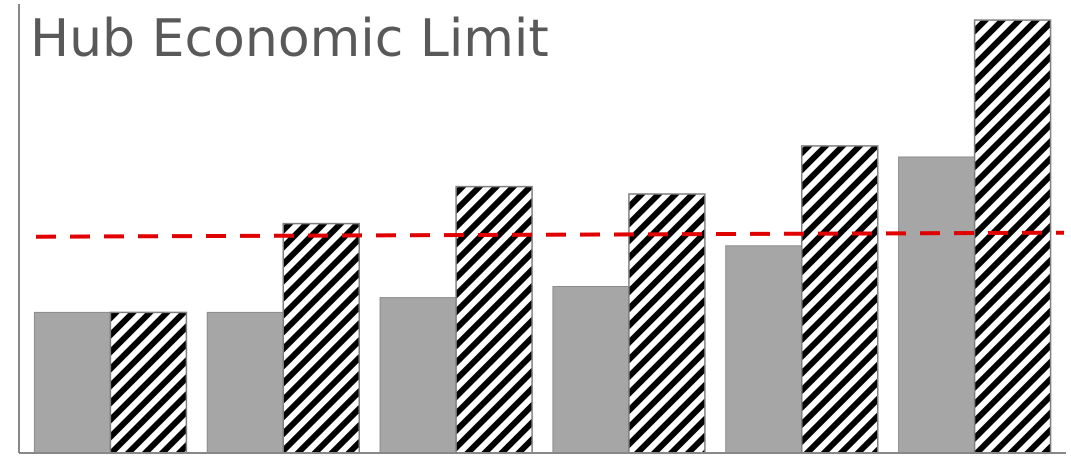 Image resolution: width=1071 pixels, height=459 pixels. Describe the element at coordinates (289, 39) in the screenshot. I see `chart-title: Hub Economic Limit` at that location.